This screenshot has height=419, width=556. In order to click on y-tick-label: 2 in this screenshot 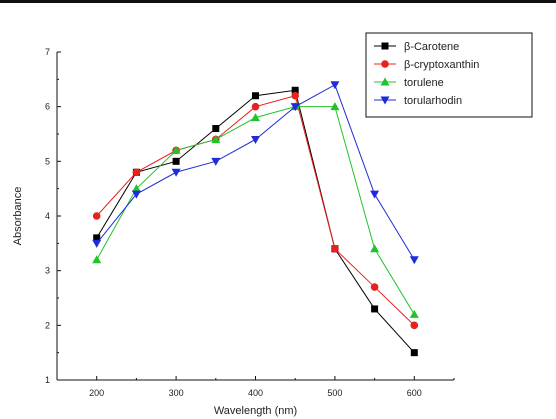, I will do `click(47, 325)`.